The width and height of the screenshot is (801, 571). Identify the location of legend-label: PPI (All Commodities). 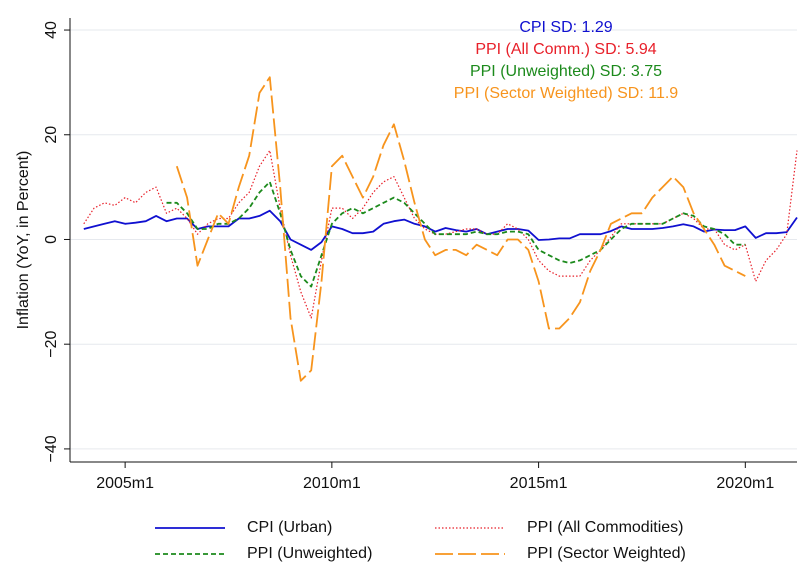
(605, 527).